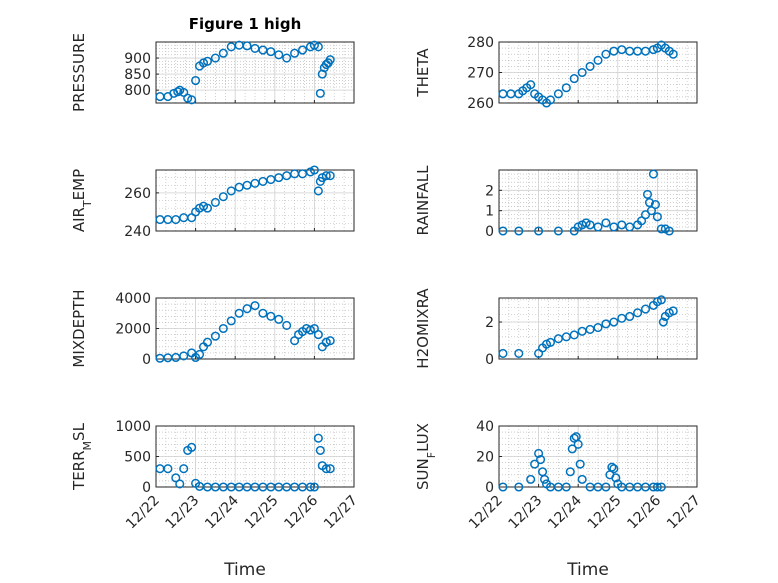 Image resolution: width=778 pixels, height=583 pixels. I want to click on y-tick-label: 40, so click(485, 427).